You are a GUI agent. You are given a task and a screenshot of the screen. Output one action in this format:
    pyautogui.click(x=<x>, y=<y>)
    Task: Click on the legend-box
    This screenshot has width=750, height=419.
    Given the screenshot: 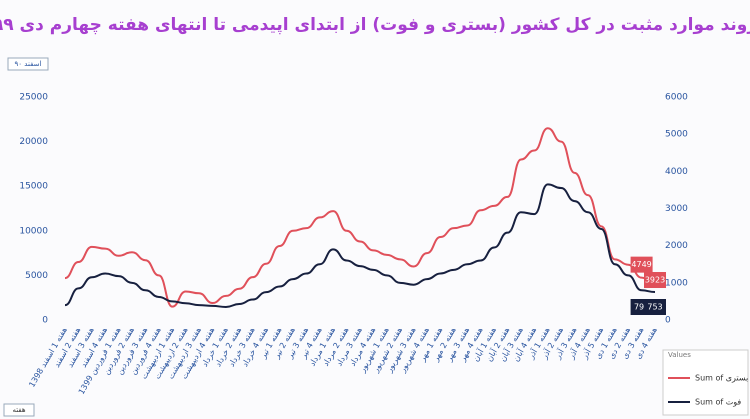 What is the action you would take?
    pyautogui.click(x=705, y=382)
    